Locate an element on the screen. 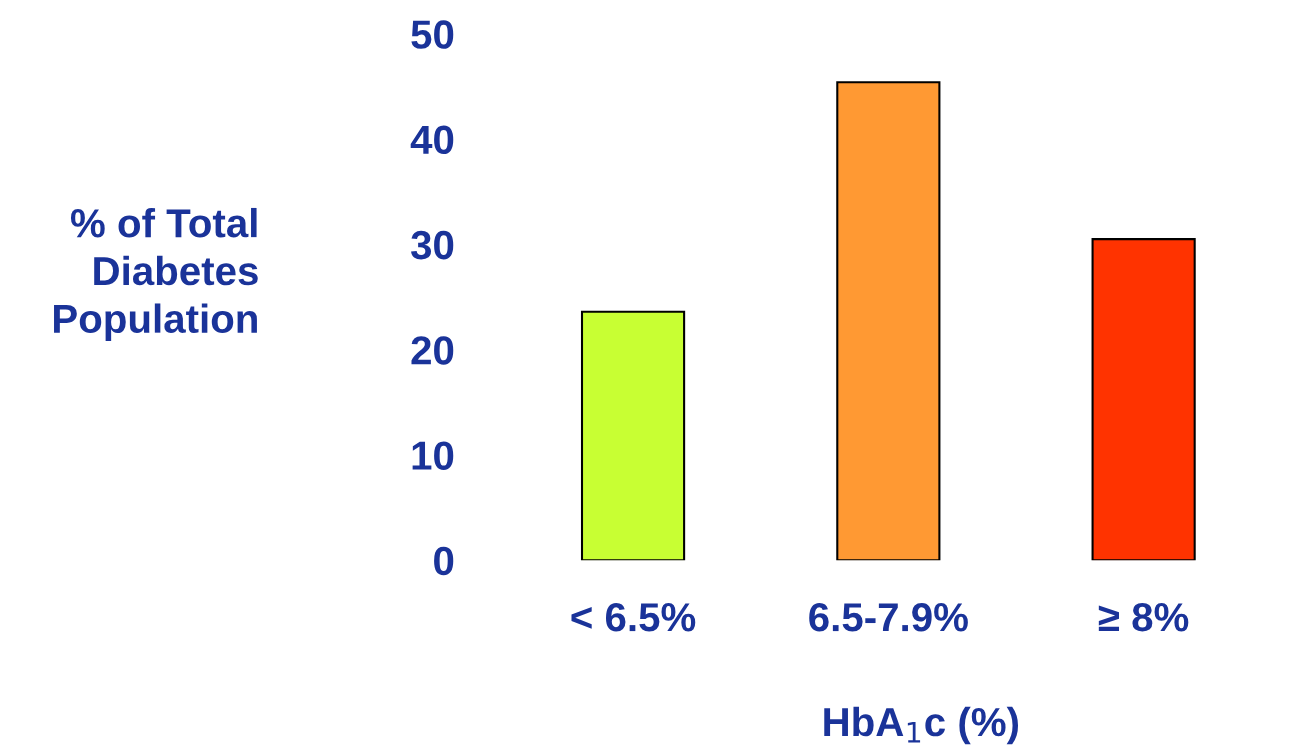  y-tick-label: 0 is located at coordinates (444, 561).